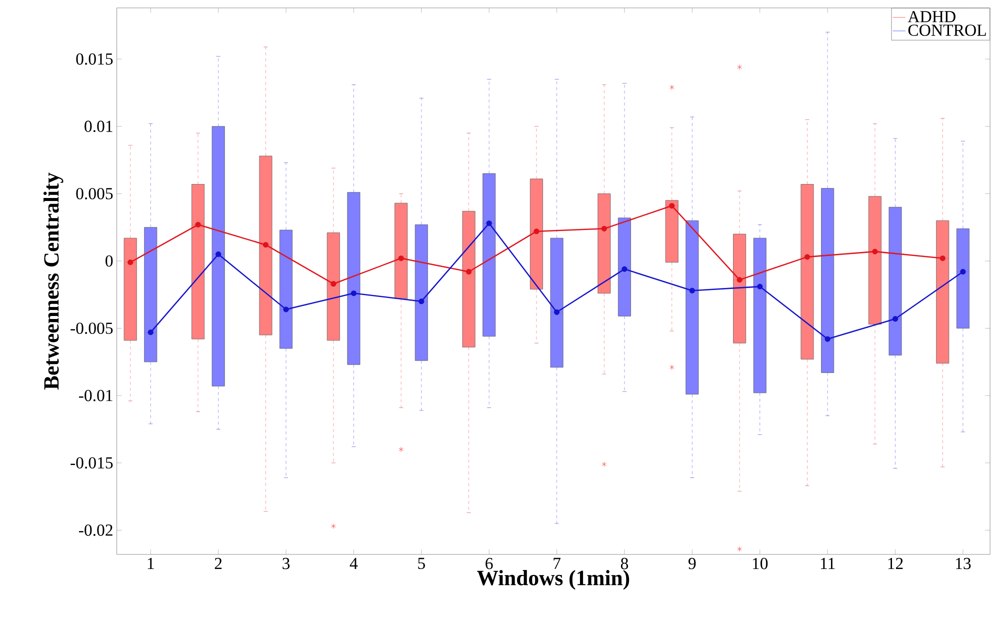 The height and width of the screenshot is (618, 991). Describe the element at coordinates (91, 463) in the screenshot. I see `y-tick-label: -0.015` at that location.